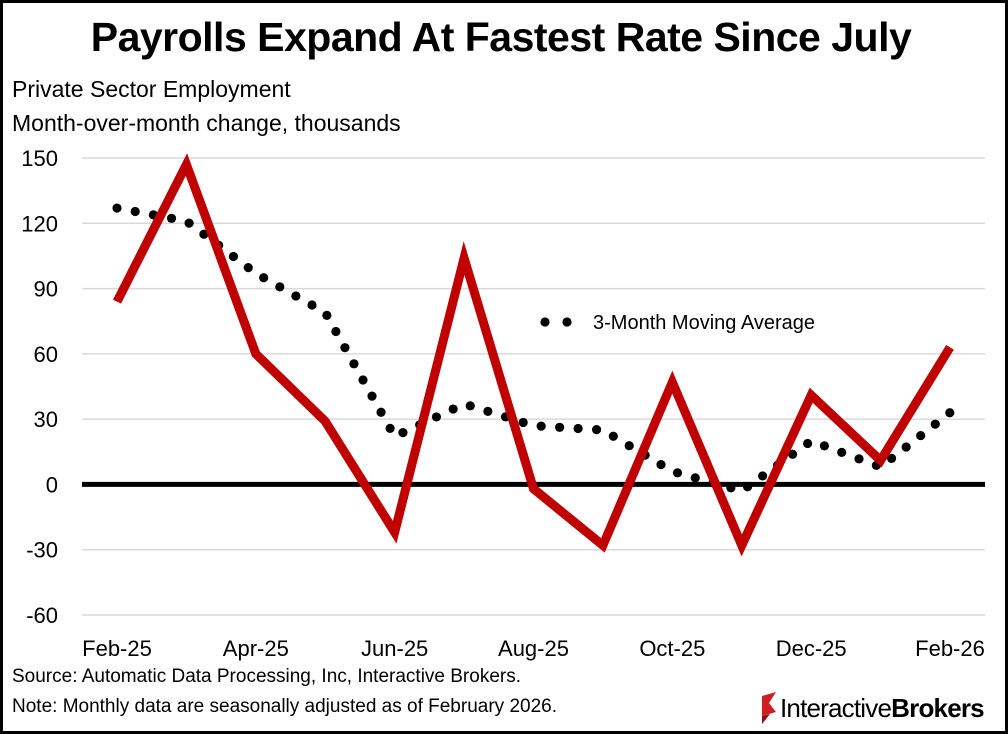 The image size is (1008, 734). I want to click on x-tick-label: Jun-25, so click(394, 648).